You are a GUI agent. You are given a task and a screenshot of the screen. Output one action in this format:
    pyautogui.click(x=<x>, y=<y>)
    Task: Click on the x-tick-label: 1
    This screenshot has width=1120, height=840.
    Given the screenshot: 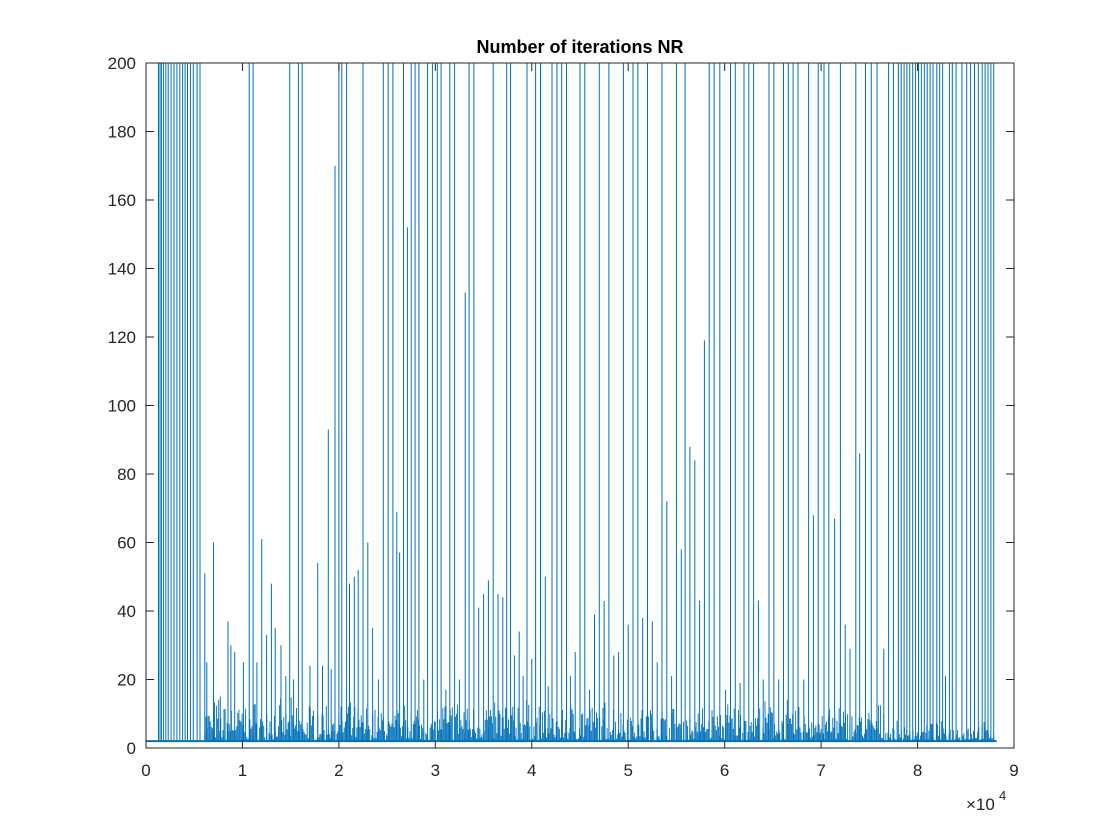 What is the action you would take?
    pyautogui.click(x=242, y=770)
    